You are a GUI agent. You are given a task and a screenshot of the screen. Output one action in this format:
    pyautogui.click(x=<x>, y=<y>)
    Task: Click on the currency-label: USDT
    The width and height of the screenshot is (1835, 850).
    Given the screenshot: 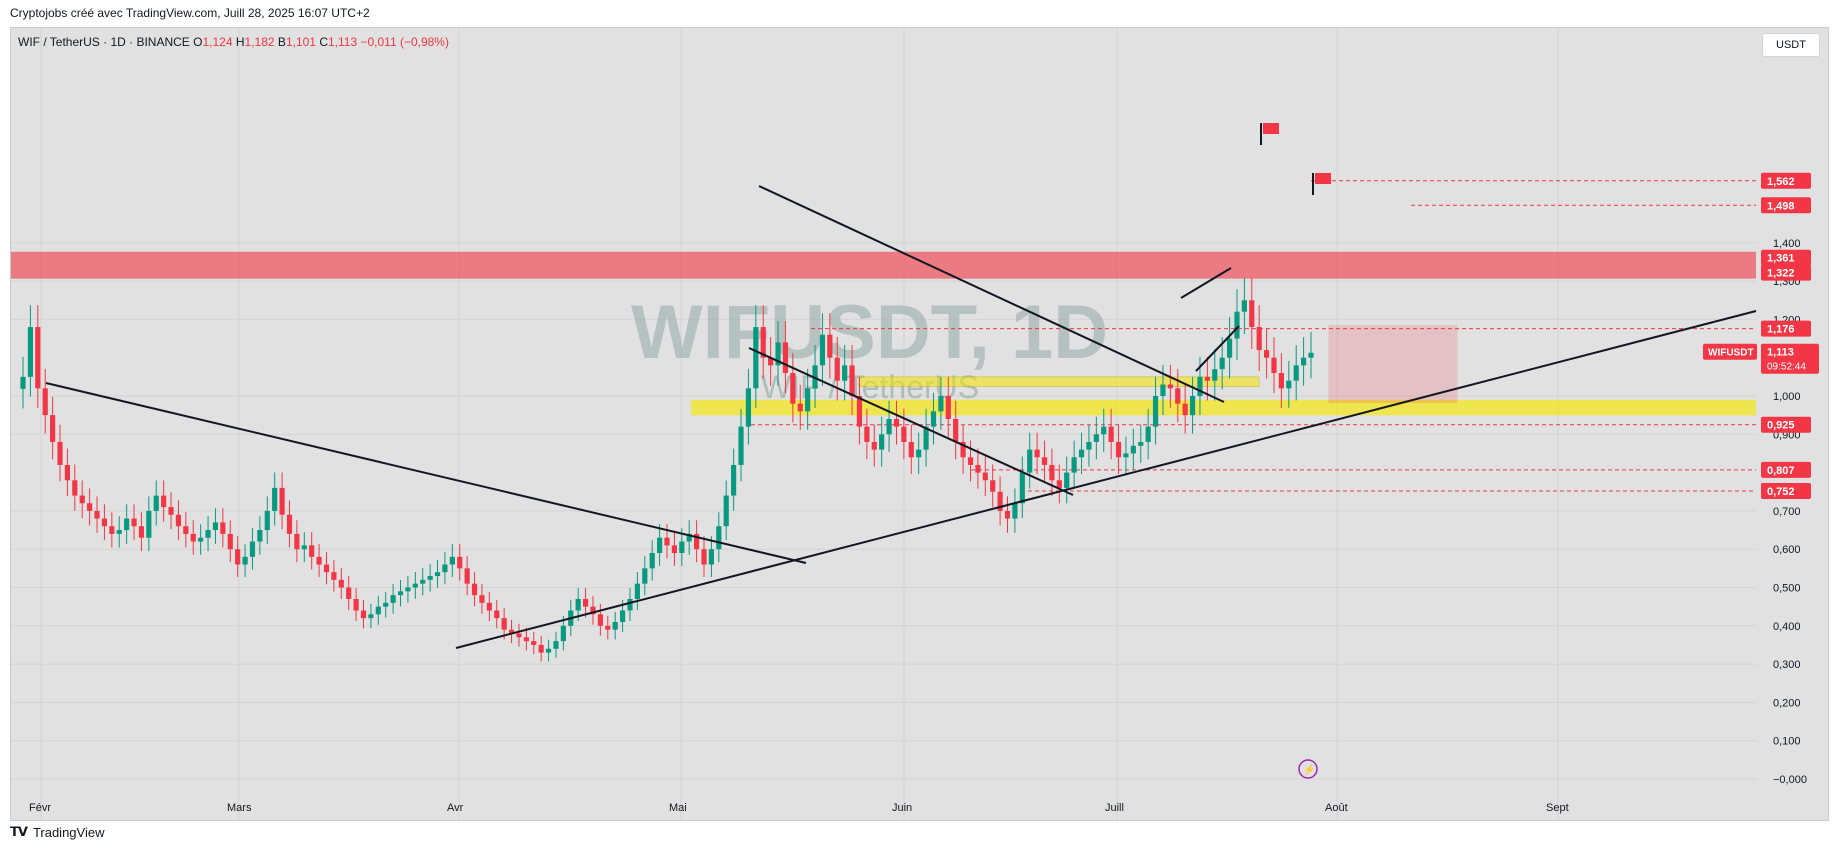 What is the action you would take?
    pyautogui.click(x=1791, y=45)
    